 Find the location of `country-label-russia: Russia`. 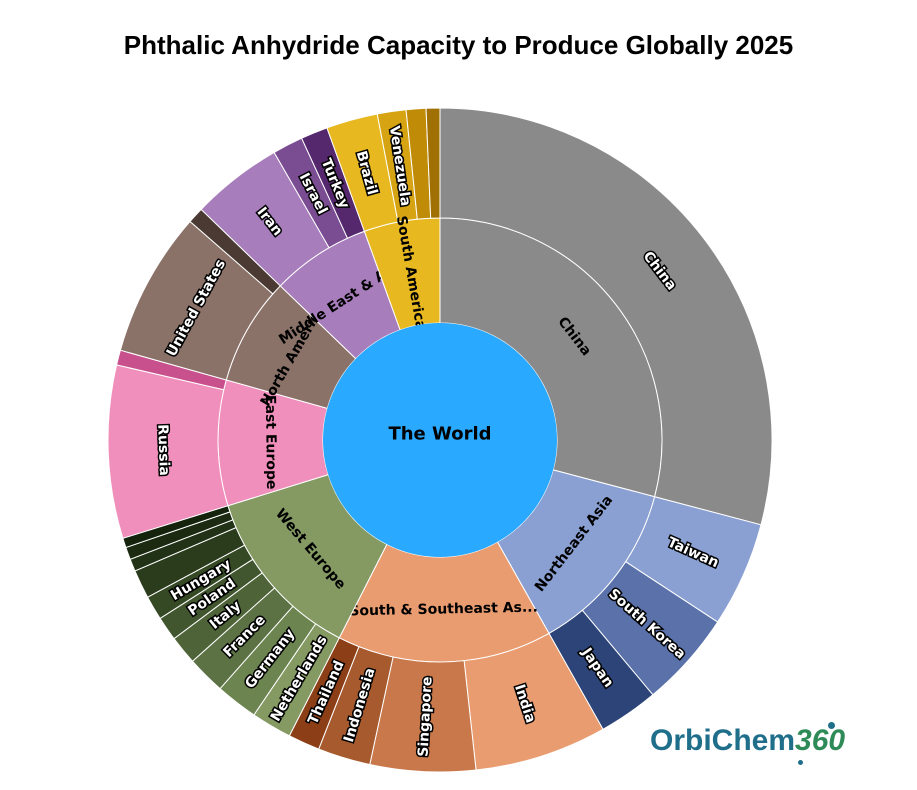

country-label-russia: Russia is located at coordinates (163, 450).